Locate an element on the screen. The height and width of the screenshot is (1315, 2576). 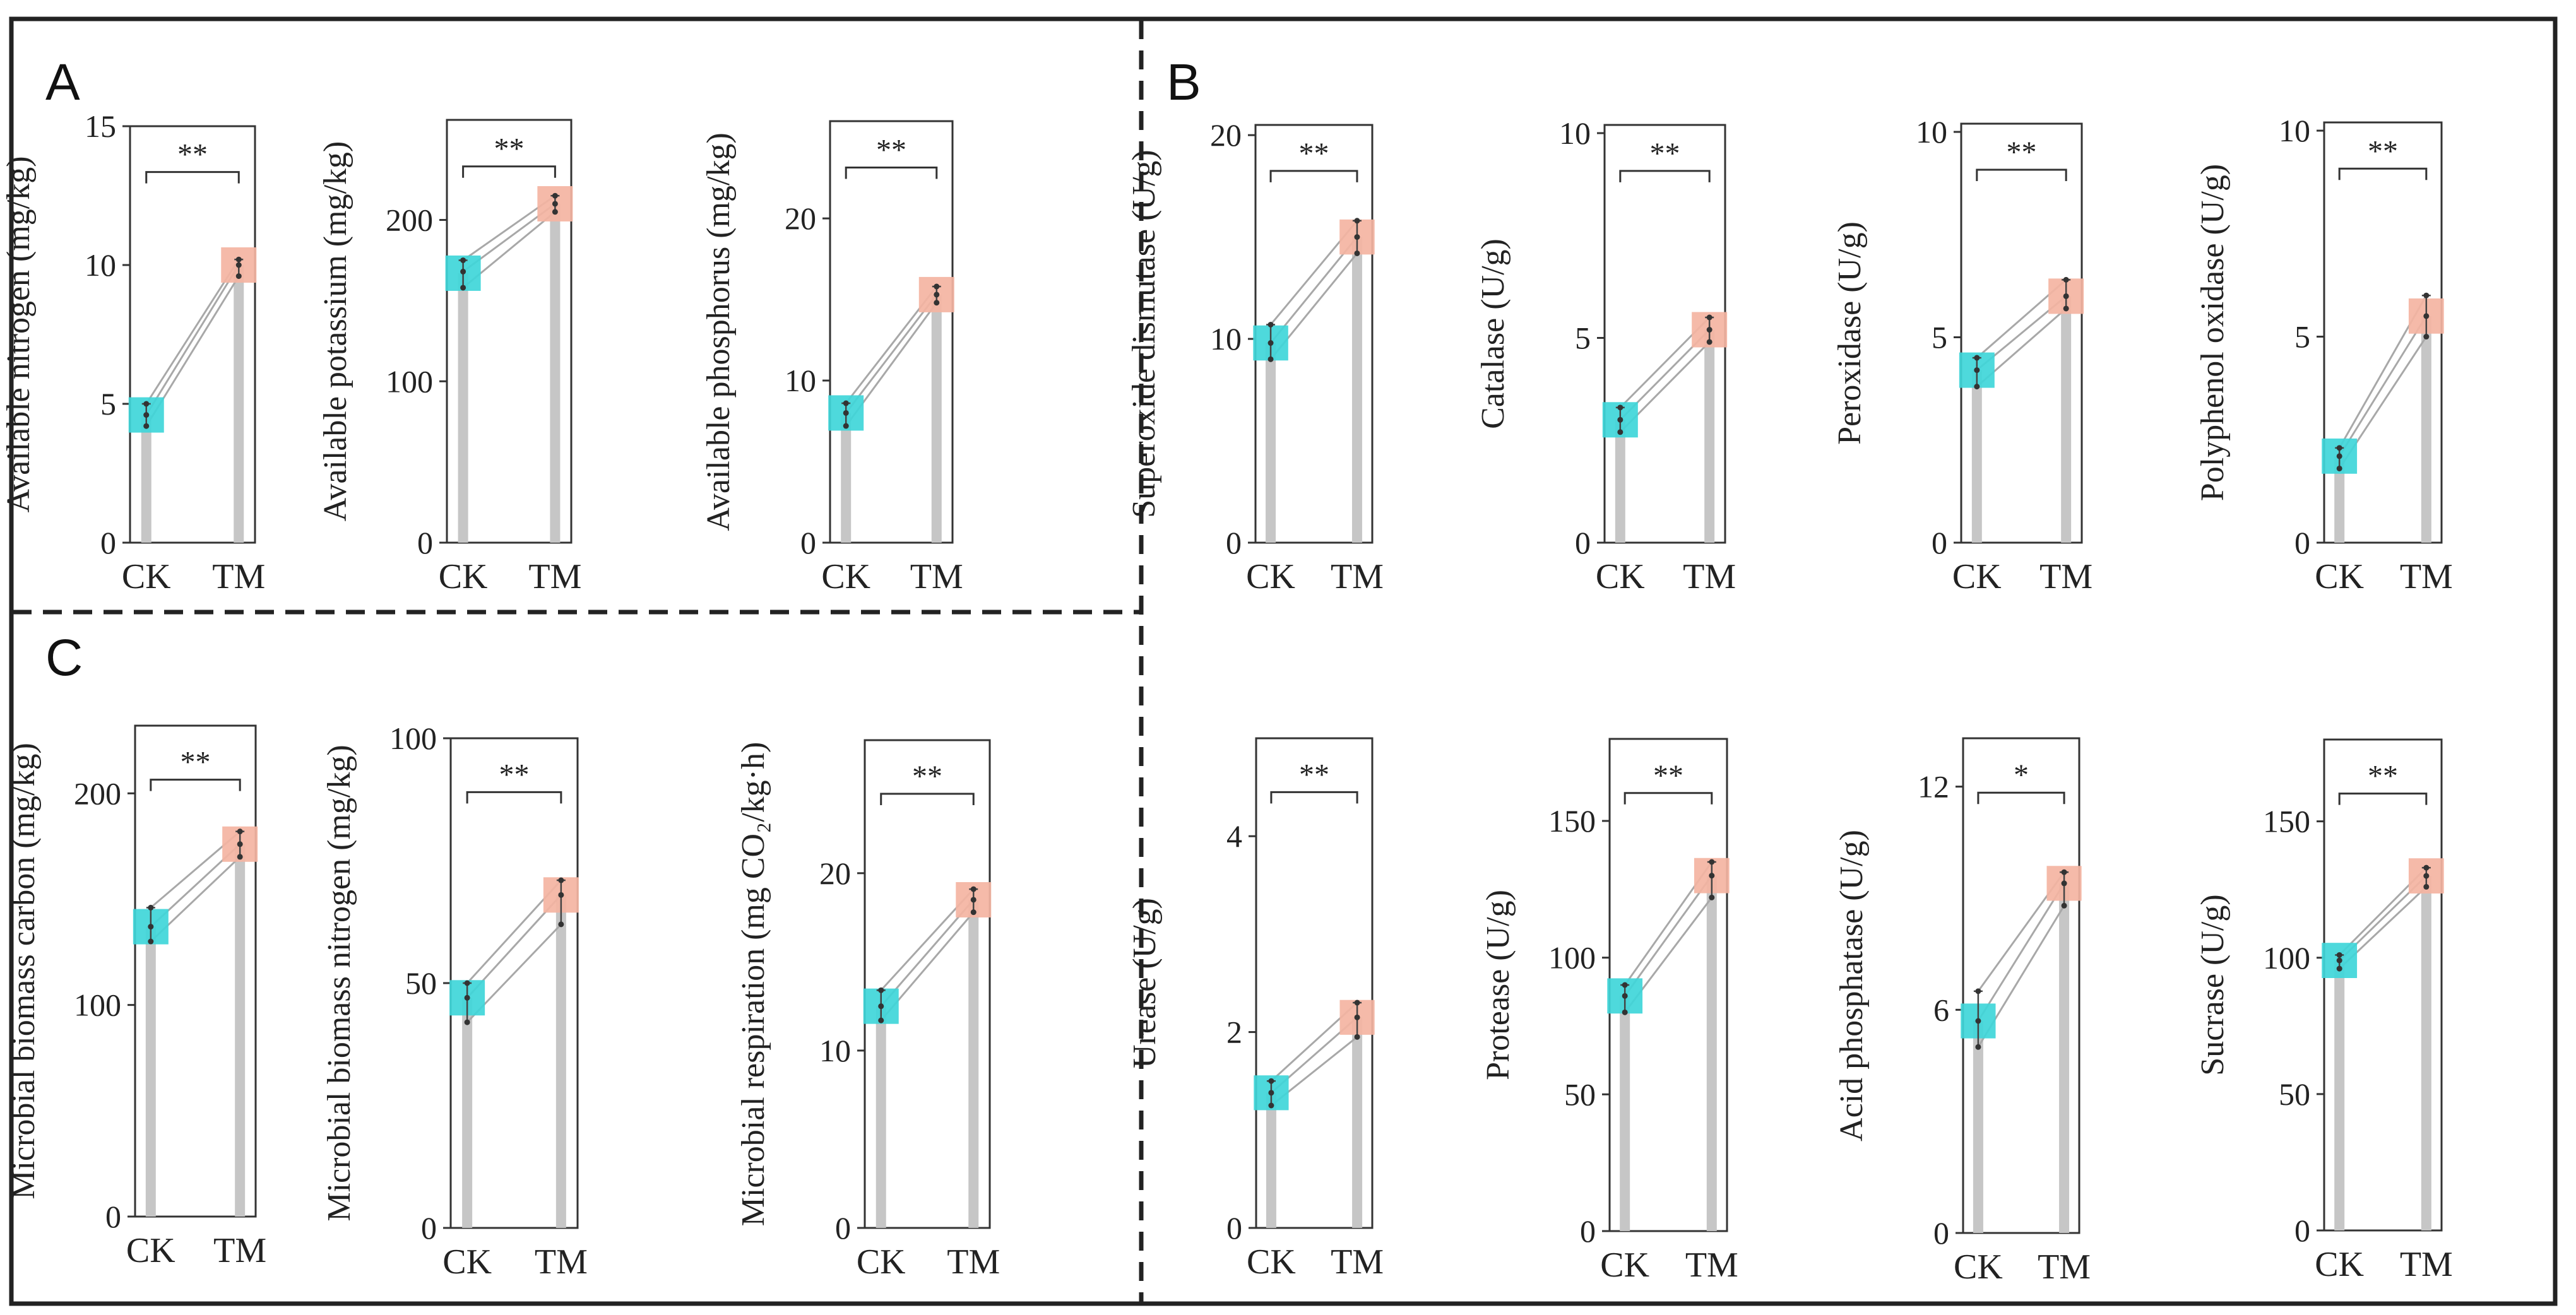
y-axis-title: Urease (U/g) is located at coordinates (1145, 983).